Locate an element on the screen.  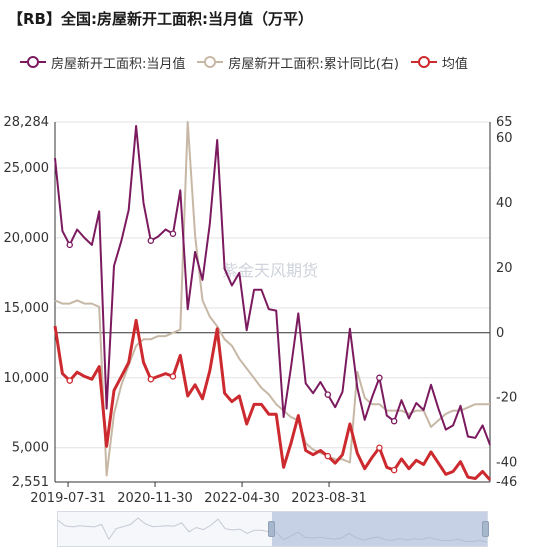
legend-marker-monthly-icon is located at coordinates (33, 62).